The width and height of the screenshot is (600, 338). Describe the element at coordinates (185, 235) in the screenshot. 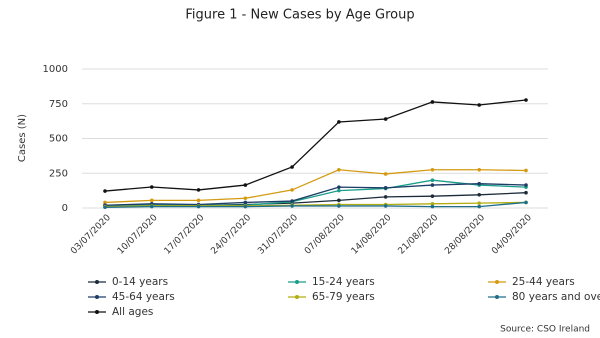

I see `x-tick-label: 17/07/2020` at that location.